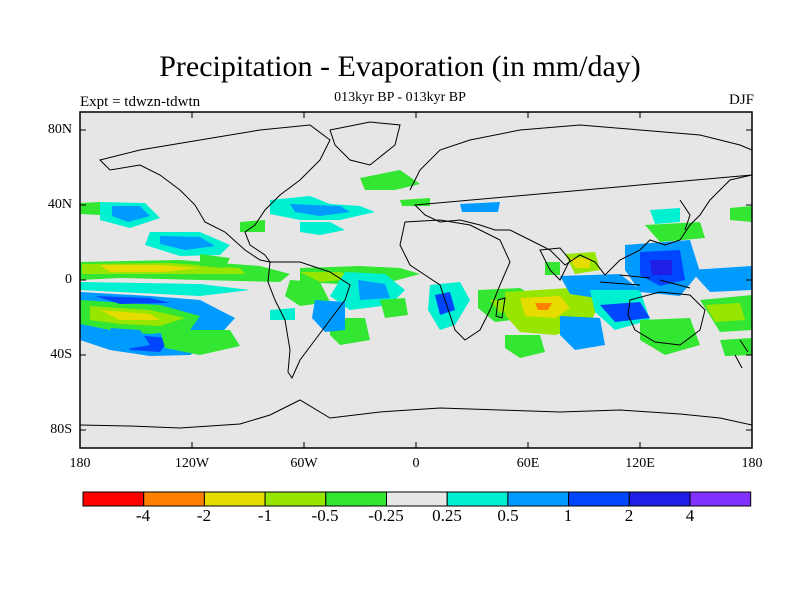 The height and width of the screenshot is (600, 800). I want to click on coastline-india, so click(555, 264).